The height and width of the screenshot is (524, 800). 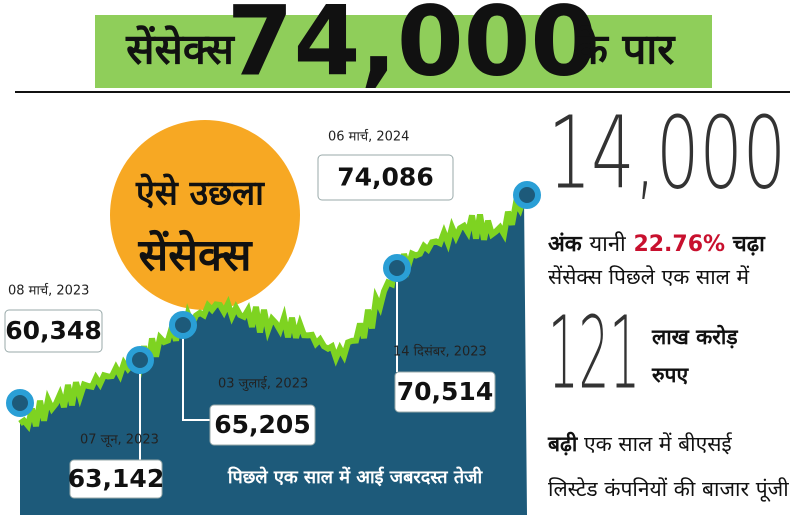 I want to click on date-label: 03 जुलाई, 2023, so click(x=263, y=384).